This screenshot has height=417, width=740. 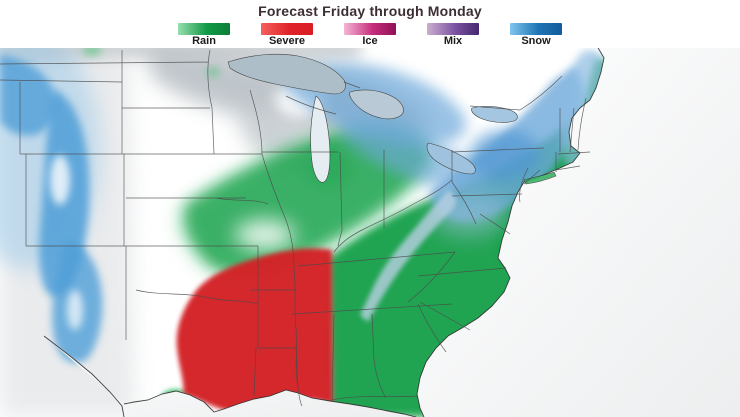 What do you see at coordinates (370, 29) in the screenshot?
I see `ice-swatch` at bounding box center [370, 29].